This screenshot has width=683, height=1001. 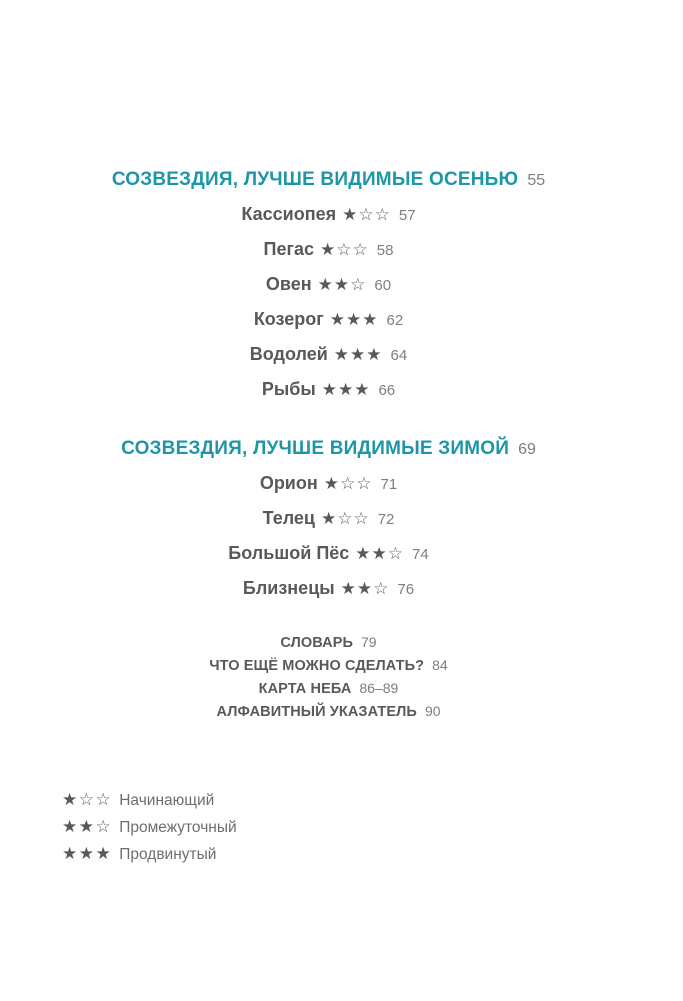 I want to click on legend-label: Промежуточный, so click(x=178, y=827).